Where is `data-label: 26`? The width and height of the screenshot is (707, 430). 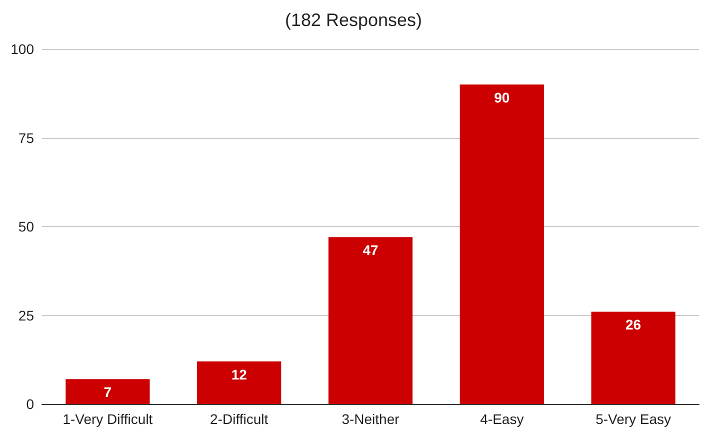 data-label: 26 is located at coordinates (634, 324).